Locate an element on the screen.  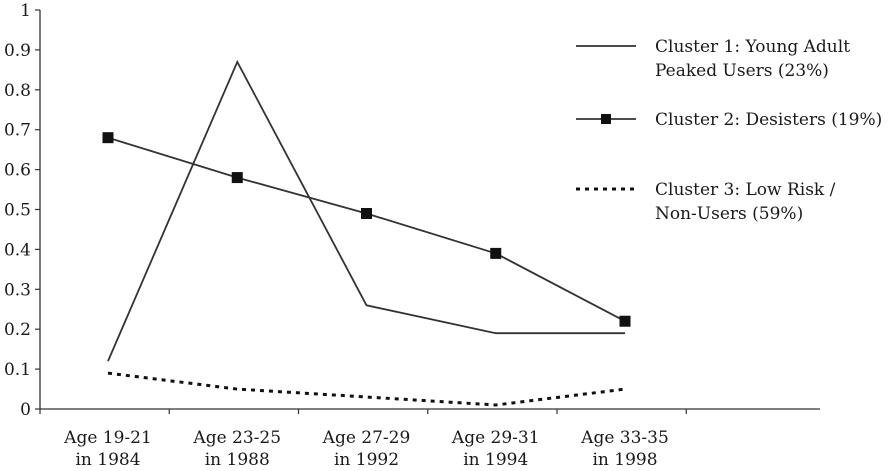
y-tick-label: 0.9 is located at coordinates (17, 51).